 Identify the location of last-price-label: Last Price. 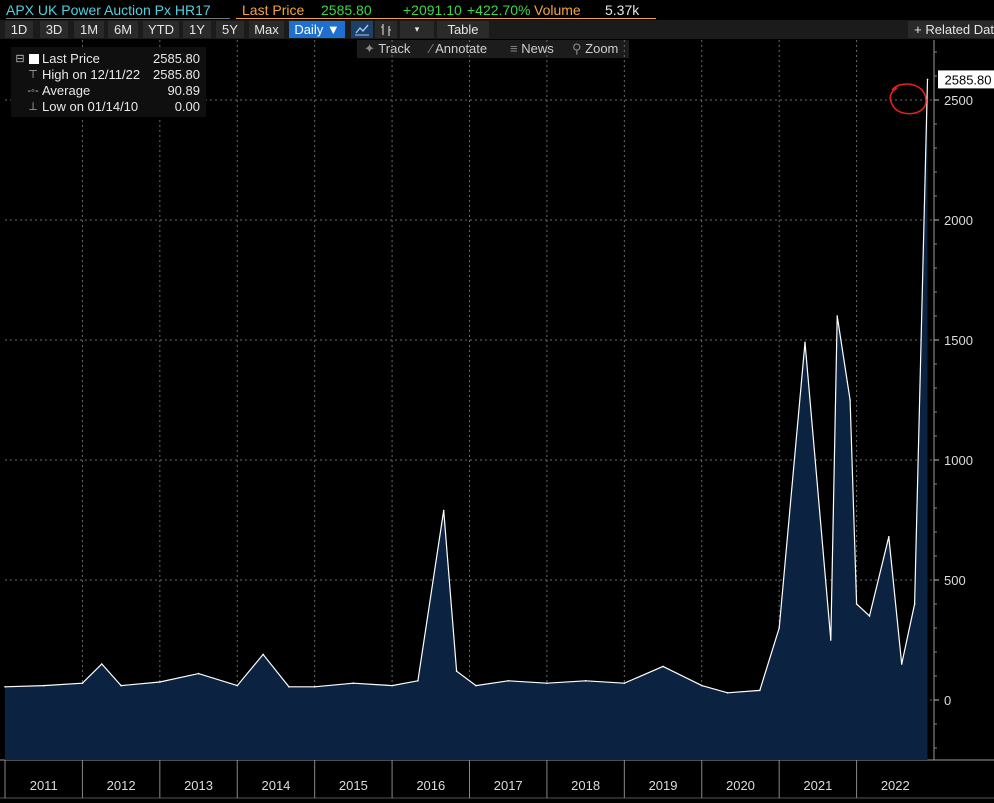
(273, 10).